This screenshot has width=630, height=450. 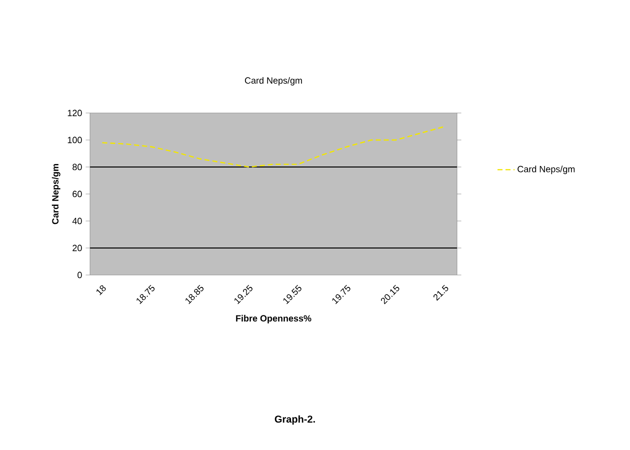 What do you see at coordinates (274, 319) in the screenshot?
I see `x-axis-title: Fibre Openness%` at bounding box center [274, 319].